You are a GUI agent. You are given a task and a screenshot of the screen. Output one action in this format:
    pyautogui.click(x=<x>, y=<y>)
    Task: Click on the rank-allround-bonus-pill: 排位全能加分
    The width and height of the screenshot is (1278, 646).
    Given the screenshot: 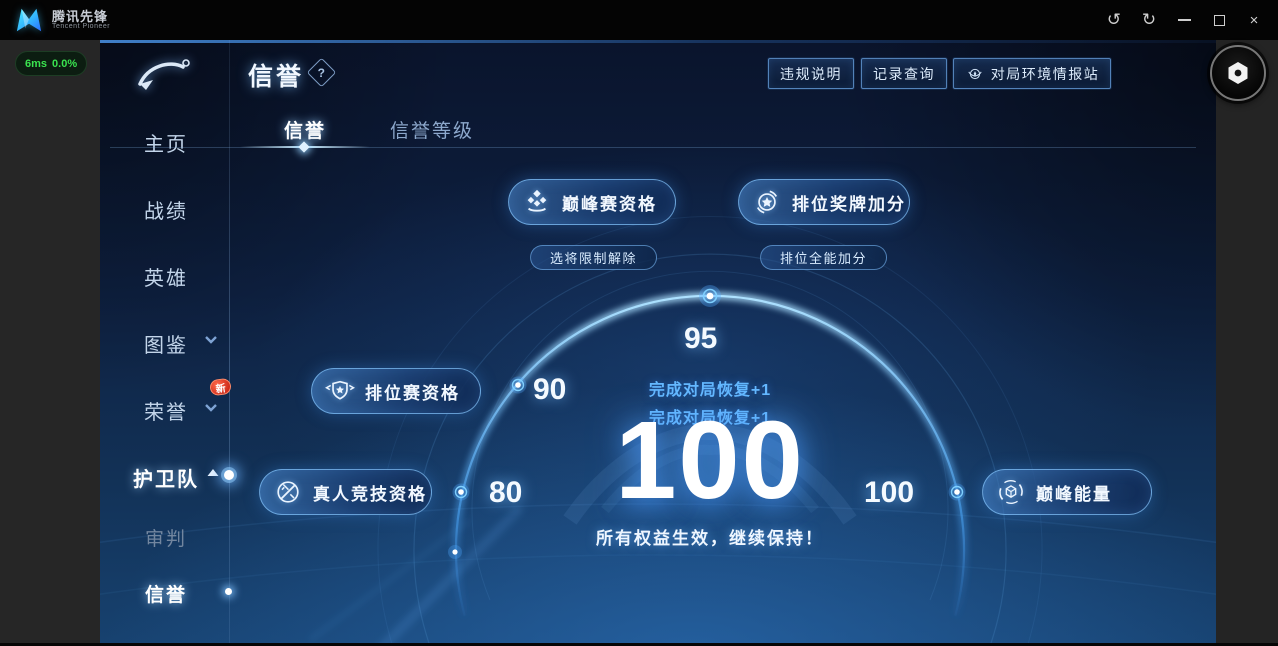 What is the action you would take?
    pyautogui.click(x=823, y=257)
    